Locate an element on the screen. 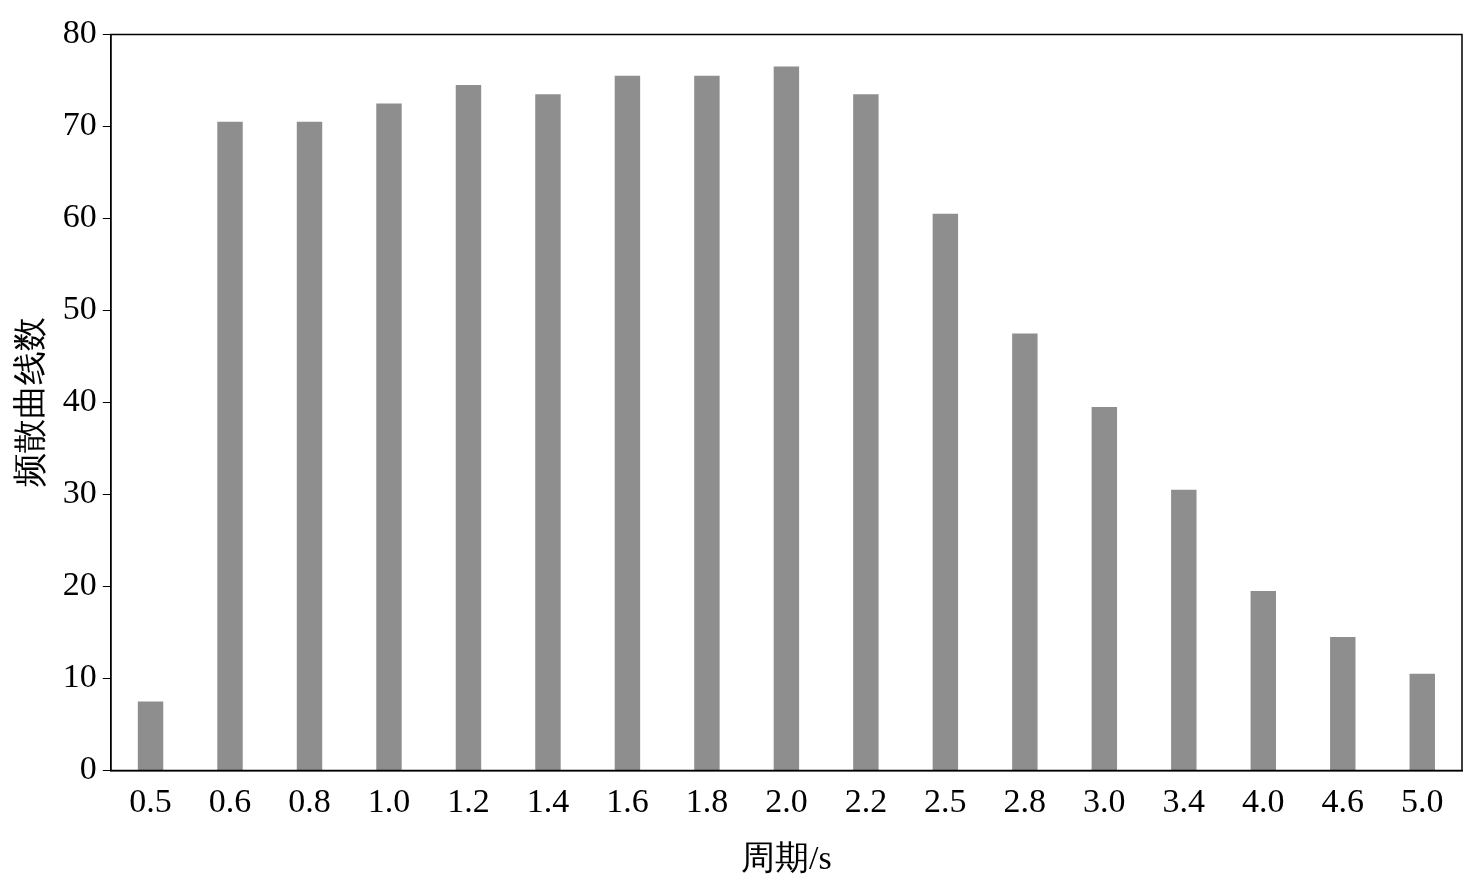 This screenshot has height=892, width=1476. x-tick-label: 1.8 is located at coordinates (707, 800).